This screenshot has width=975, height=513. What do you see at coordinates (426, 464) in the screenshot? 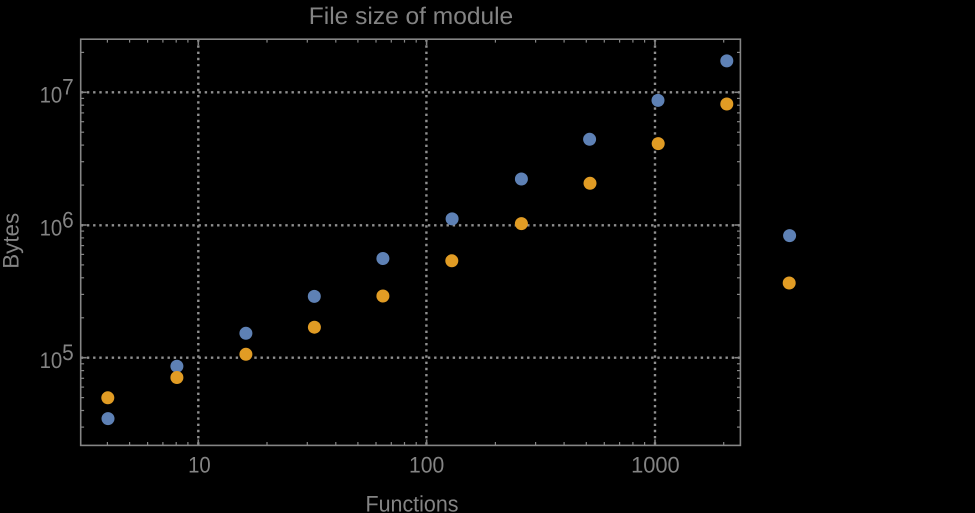
I see `svg-text: 100` at bounding box center [426, 464].